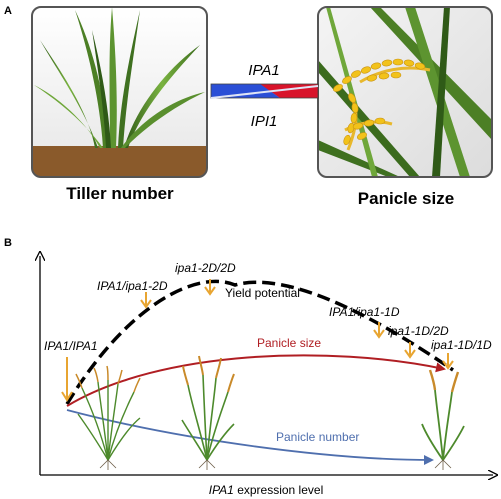  What do you see at coordinates (120, 193) in the screenshot?
I see `tiller-number-caption: Tiller number` at bounding box center [120, 193].